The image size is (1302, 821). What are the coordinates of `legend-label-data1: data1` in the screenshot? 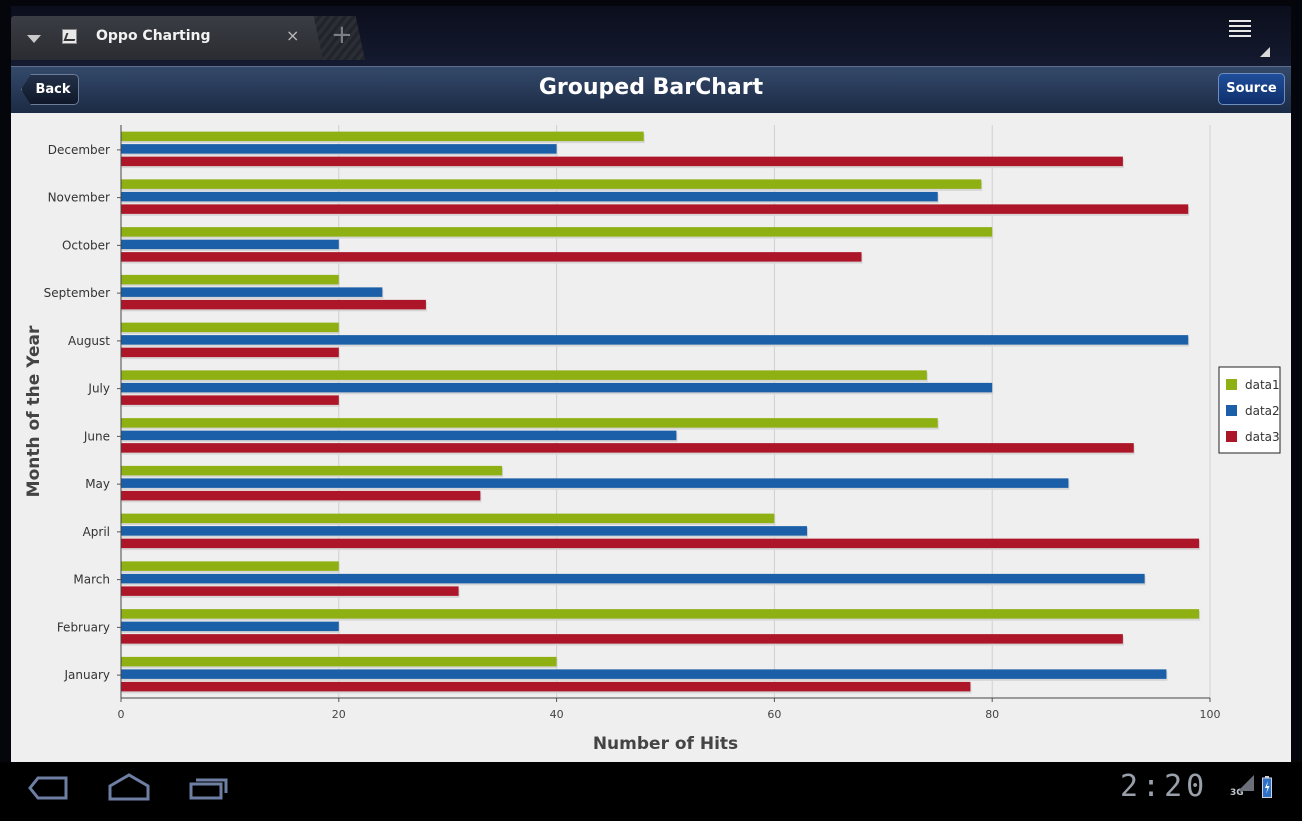 It's located at (1262, 385).